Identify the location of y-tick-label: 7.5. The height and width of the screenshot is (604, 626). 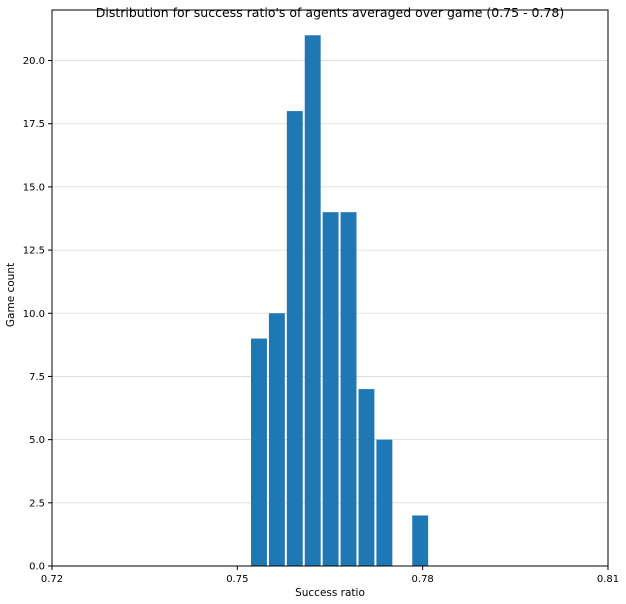
(37, 377).